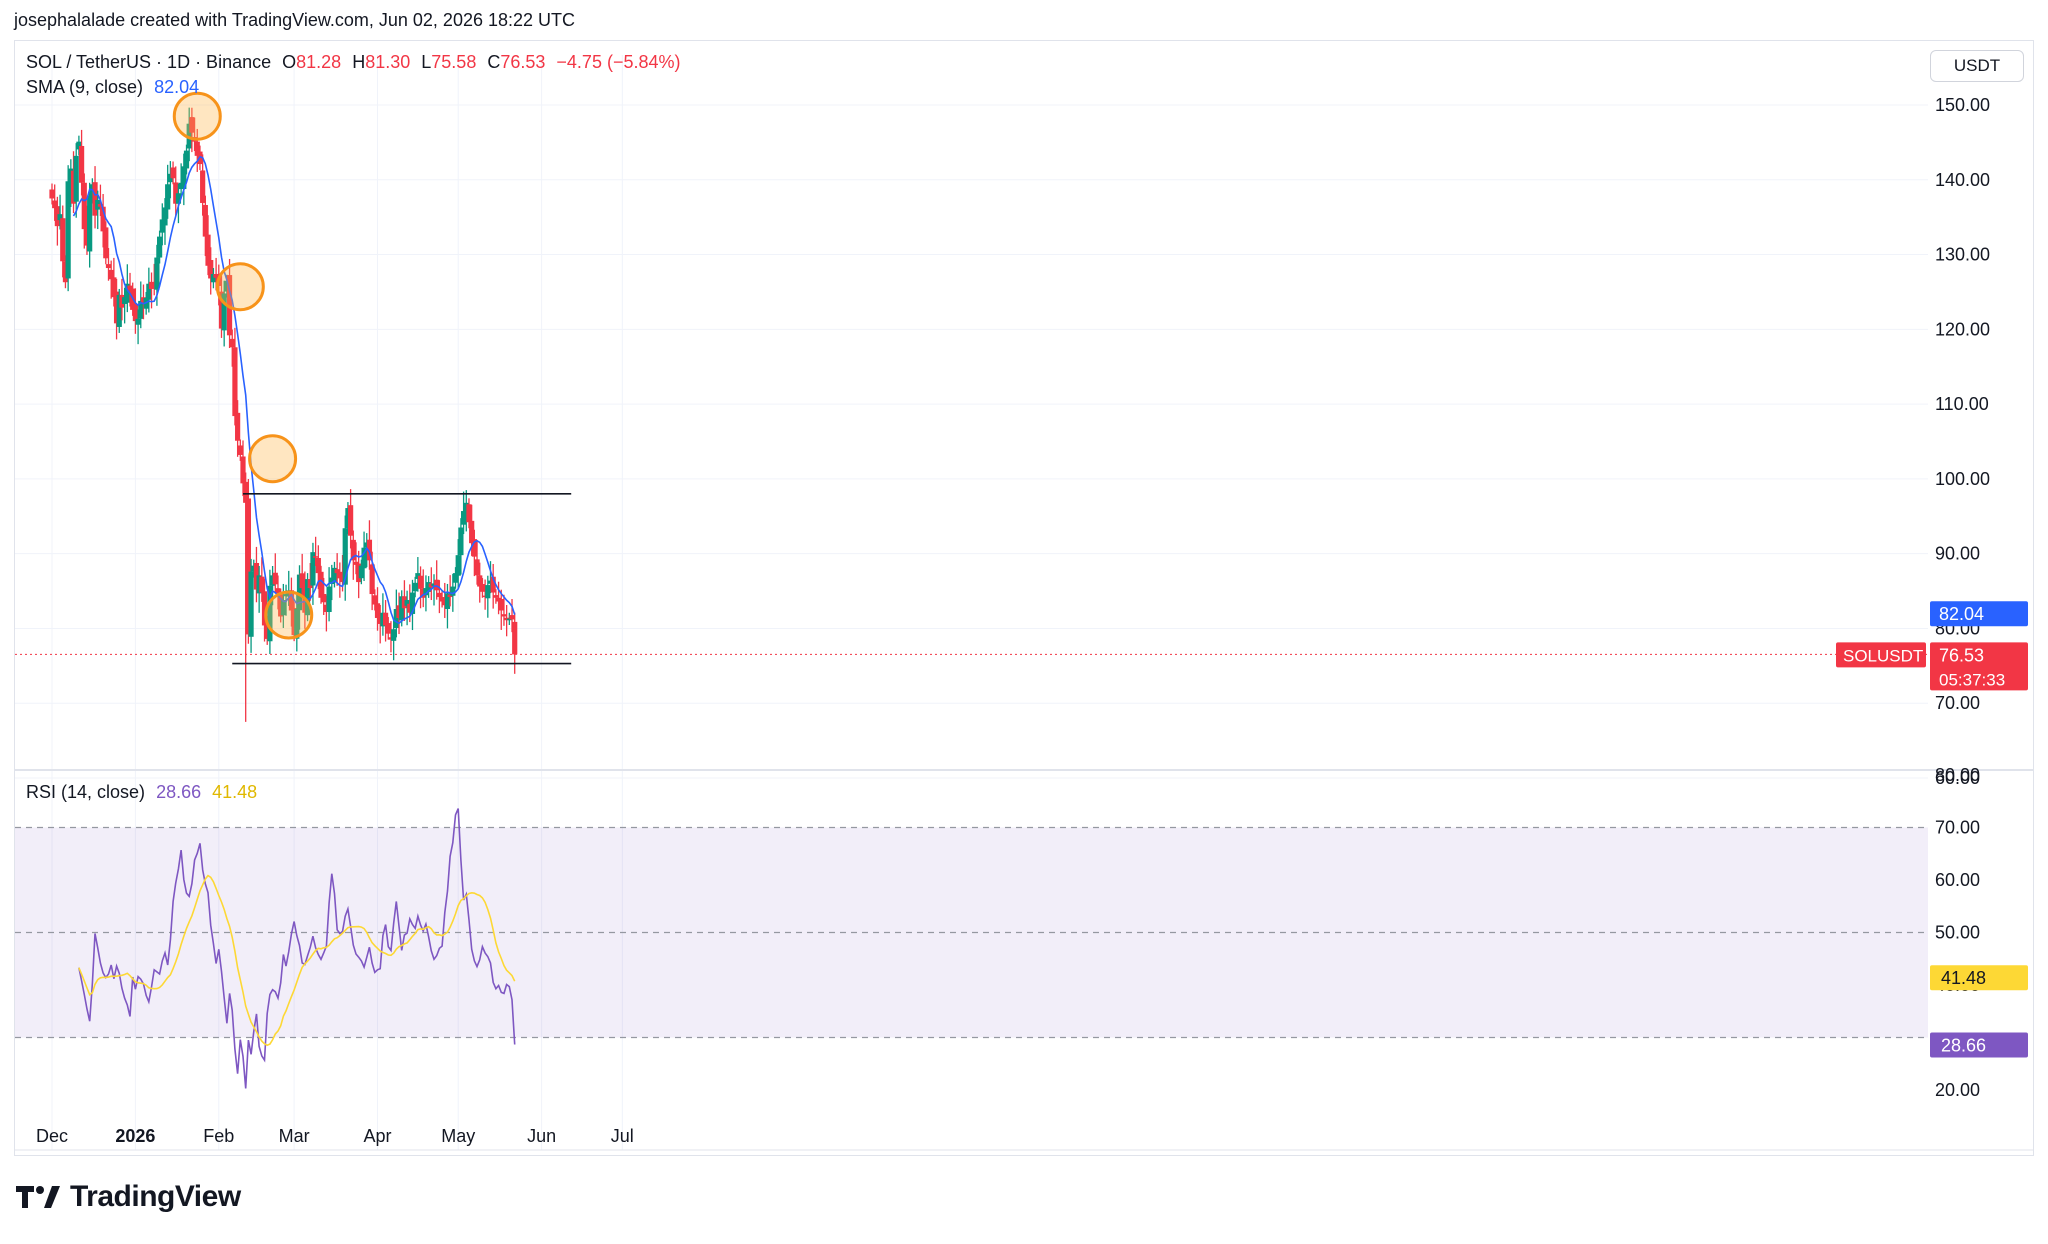 The image size is (2048, 1244). I want to click on sma-line, so click(294, 390).